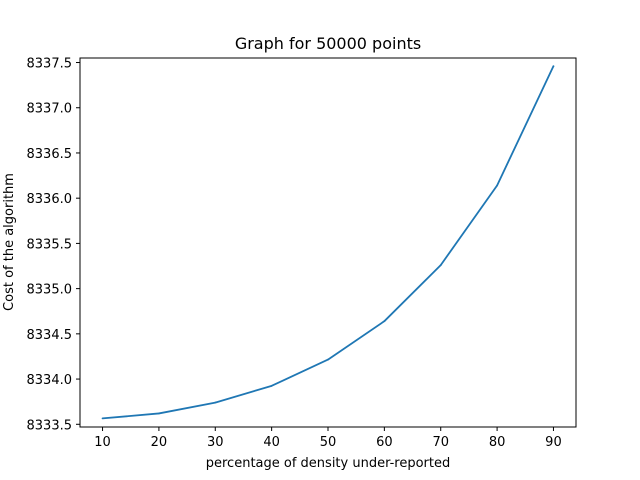  Describe the element at coordinates (50, 199) in the screenshot. I see `y-tick-label: 8336.0` at that location.